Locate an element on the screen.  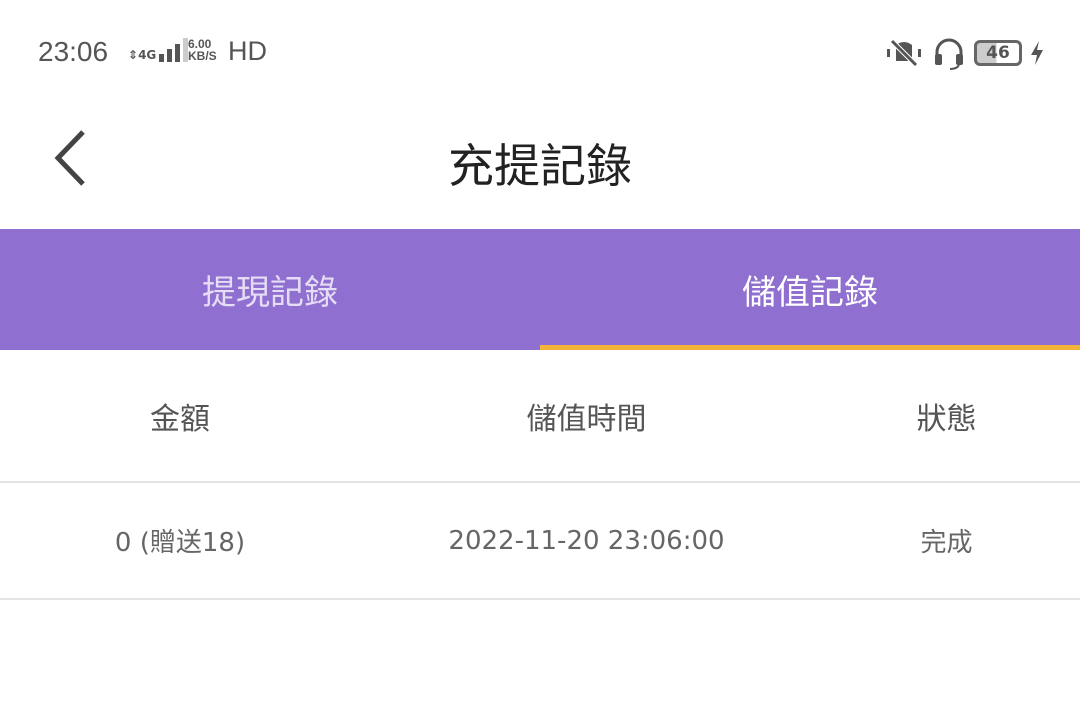
charging-icon is located at coordinates (1037, 53).